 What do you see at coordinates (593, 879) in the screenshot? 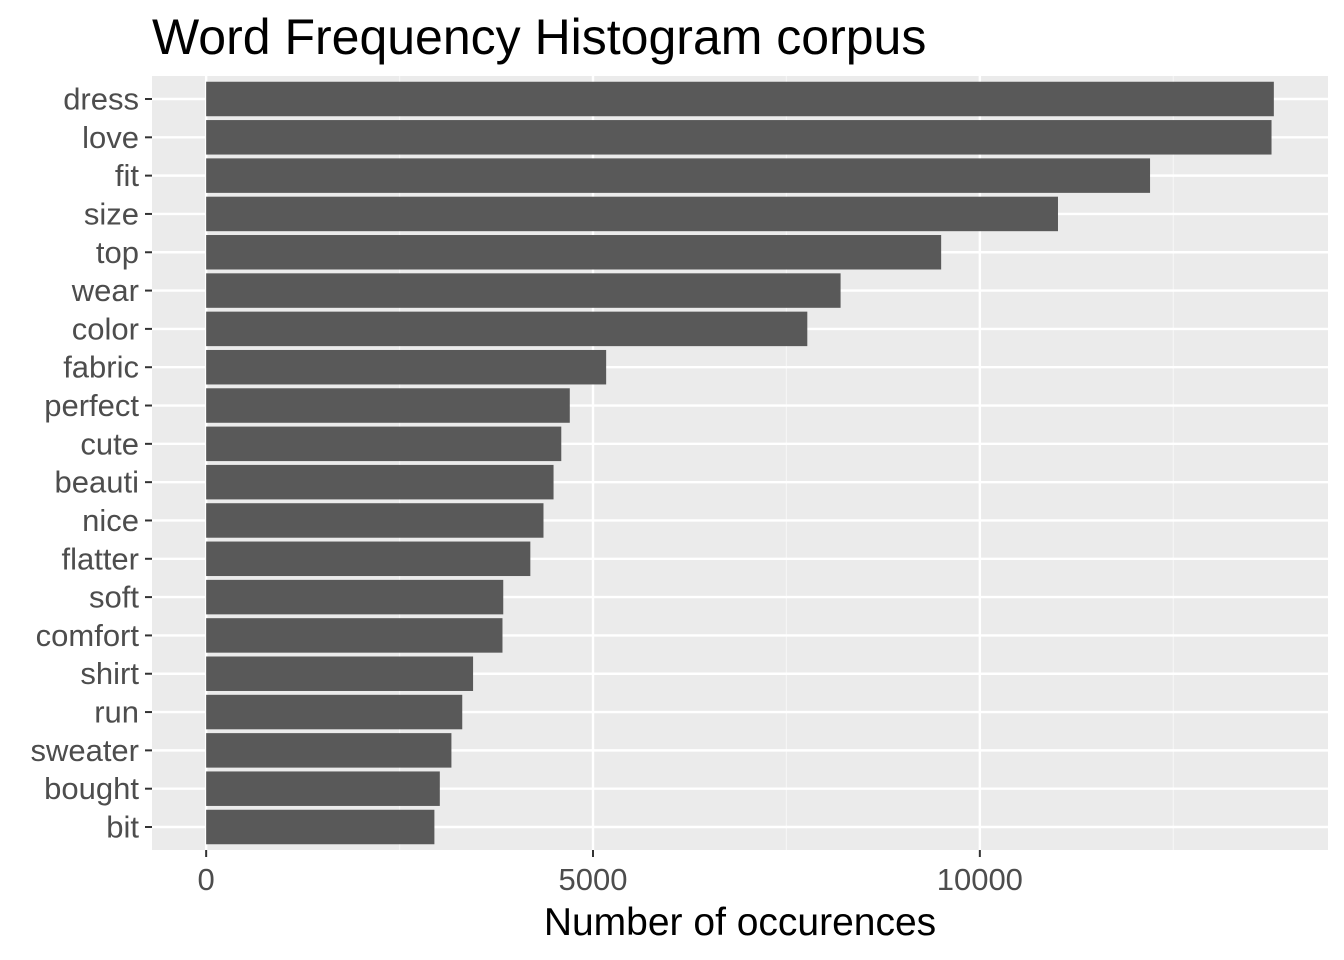
I see `x-tick-label: 5000` at bounding box center [593, 879].